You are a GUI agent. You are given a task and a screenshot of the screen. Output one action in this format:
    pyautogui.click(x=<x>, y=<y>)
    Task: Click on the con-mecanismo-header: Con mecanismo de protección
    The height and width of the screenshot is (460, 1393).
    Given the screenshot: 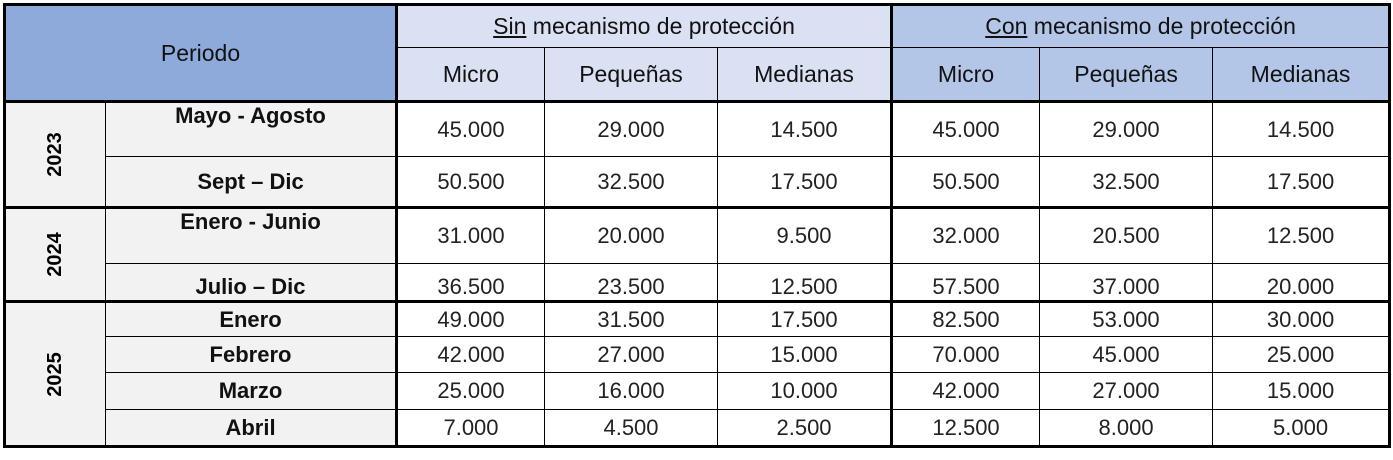 What is the action you would take?
    pyautogui.click(x=1140, y=26)
    